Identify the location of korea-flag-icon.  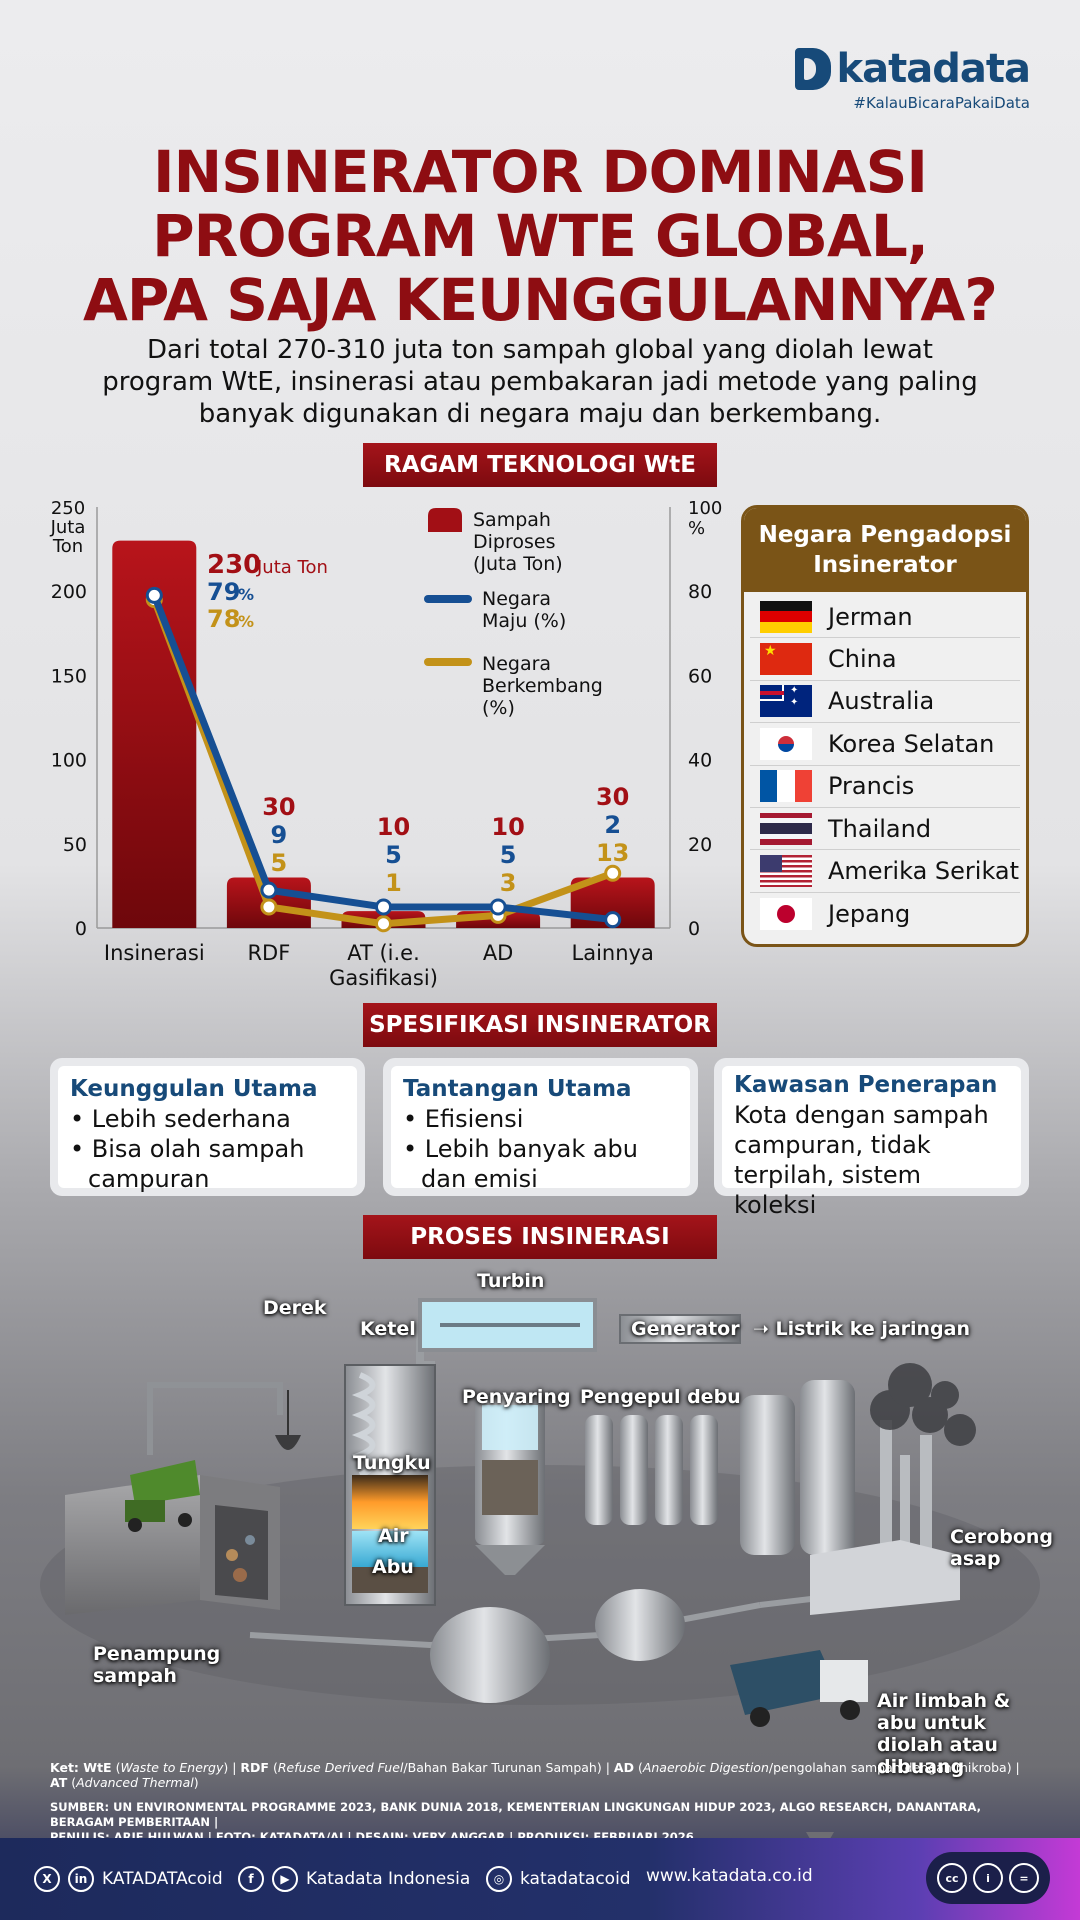
(786, 743).